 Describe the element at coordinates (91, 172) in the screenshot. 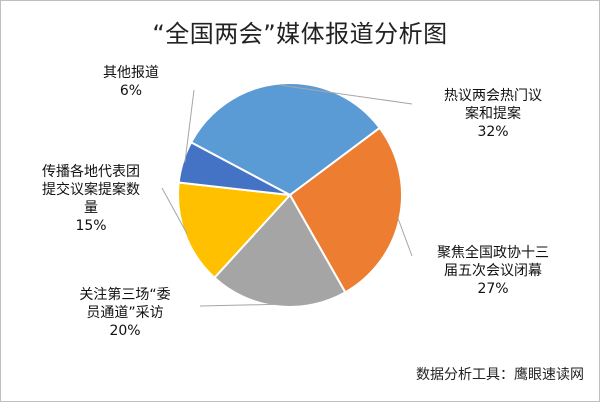

I see `slice-label-line: 传播各地代表团` at that location.